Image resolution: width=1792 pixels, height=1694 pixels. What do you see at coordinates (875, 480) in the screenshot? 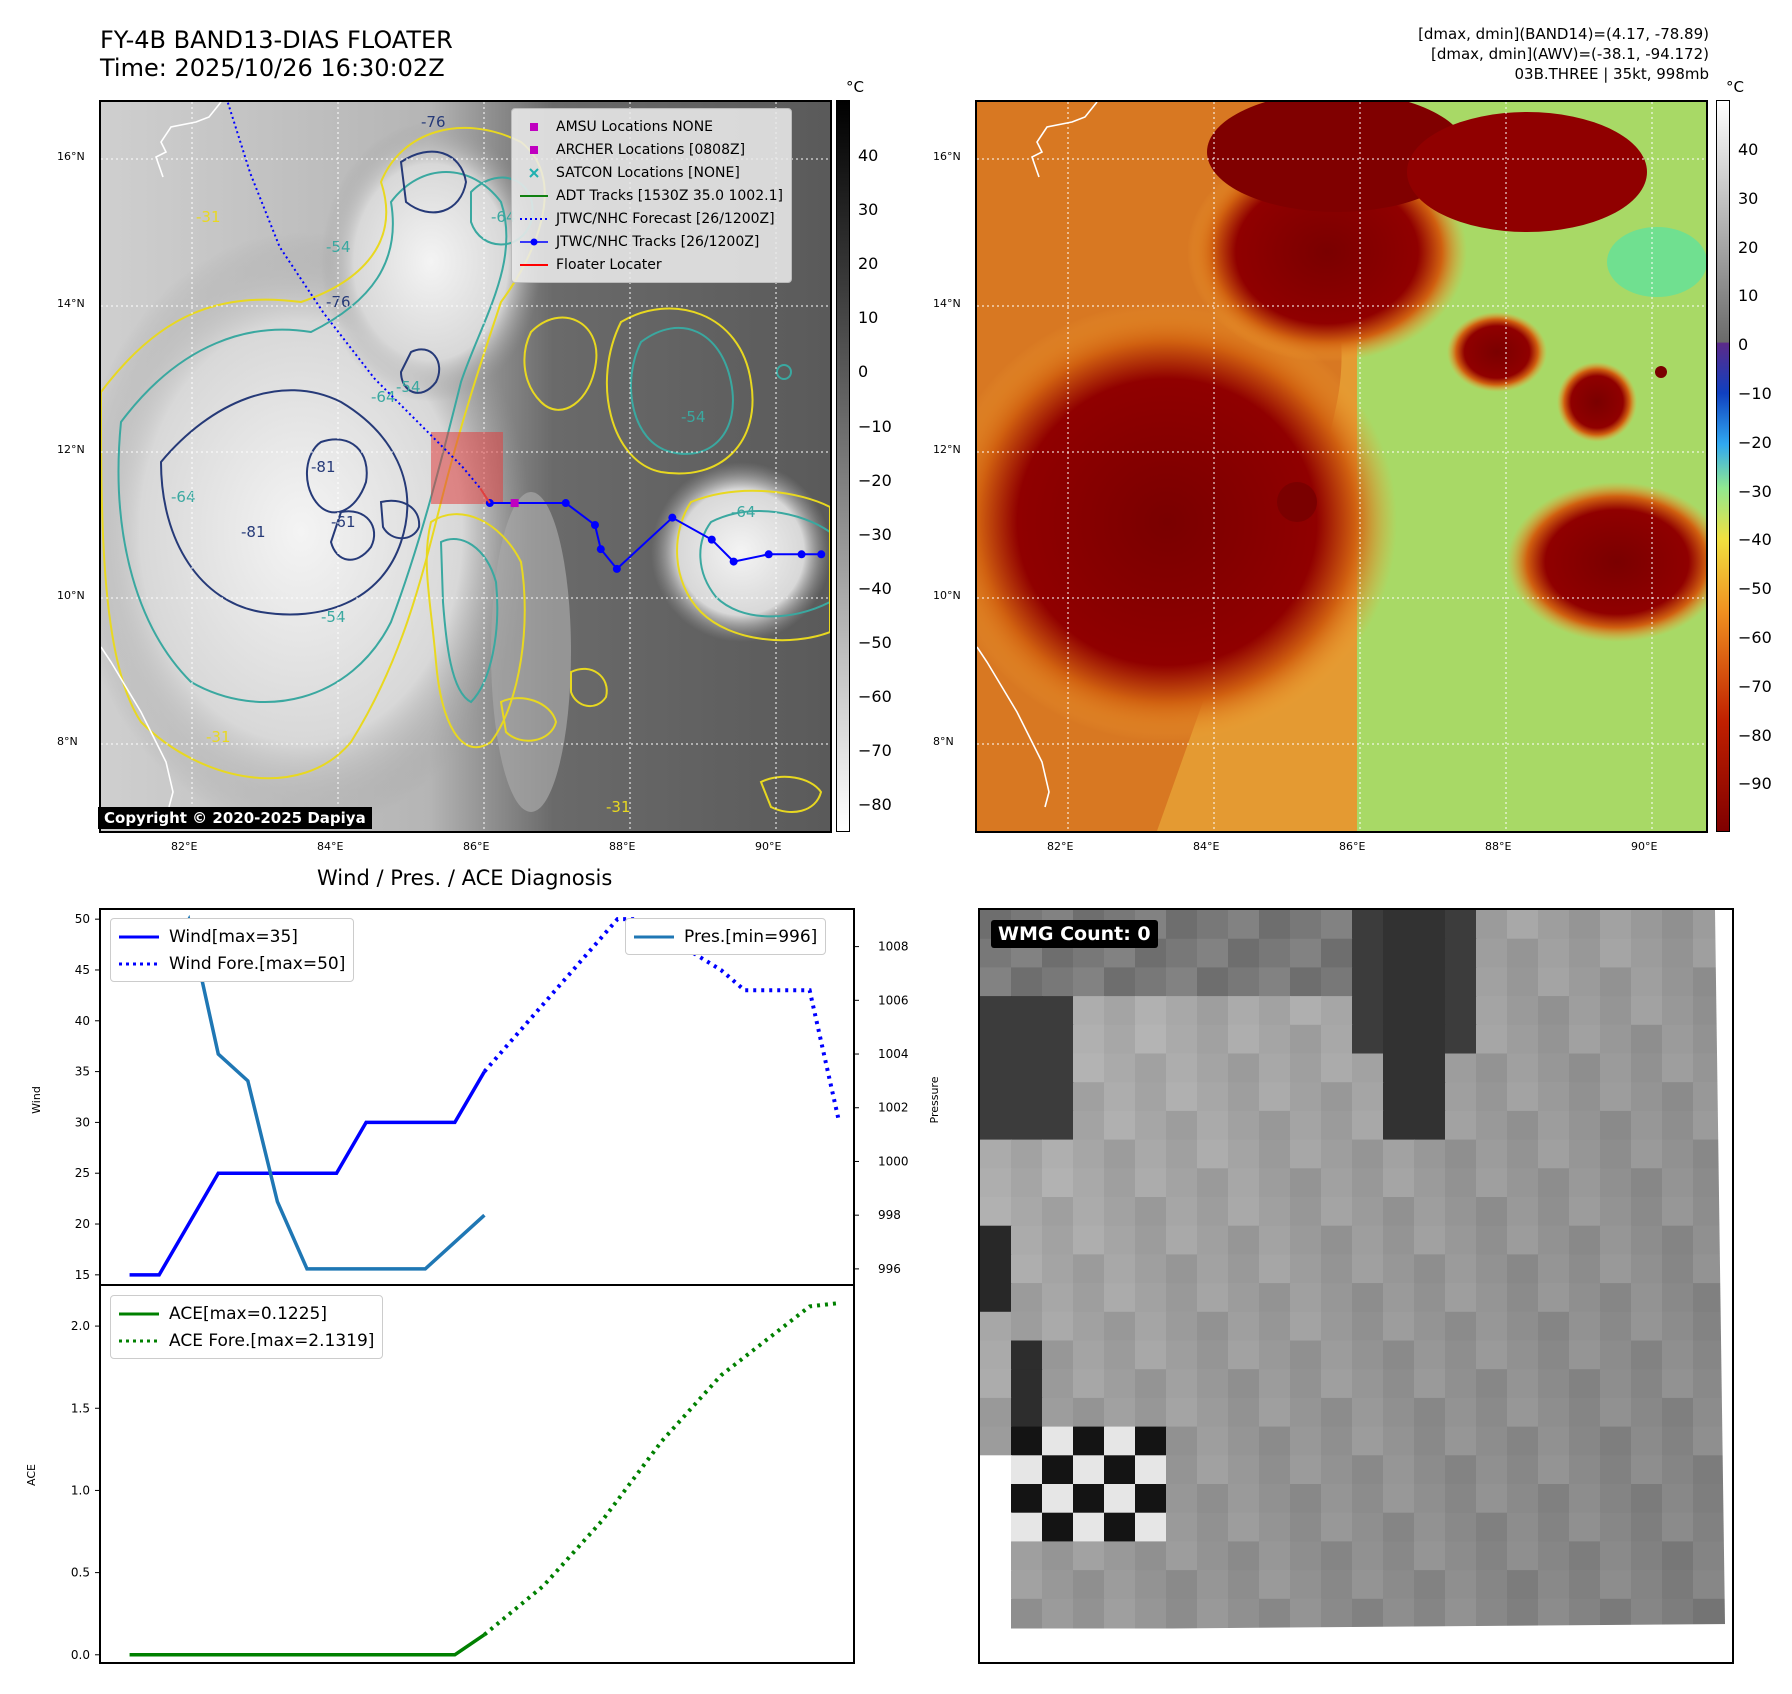
I see `colorbar-tick-label: −20` at bounding box center [875, 480].